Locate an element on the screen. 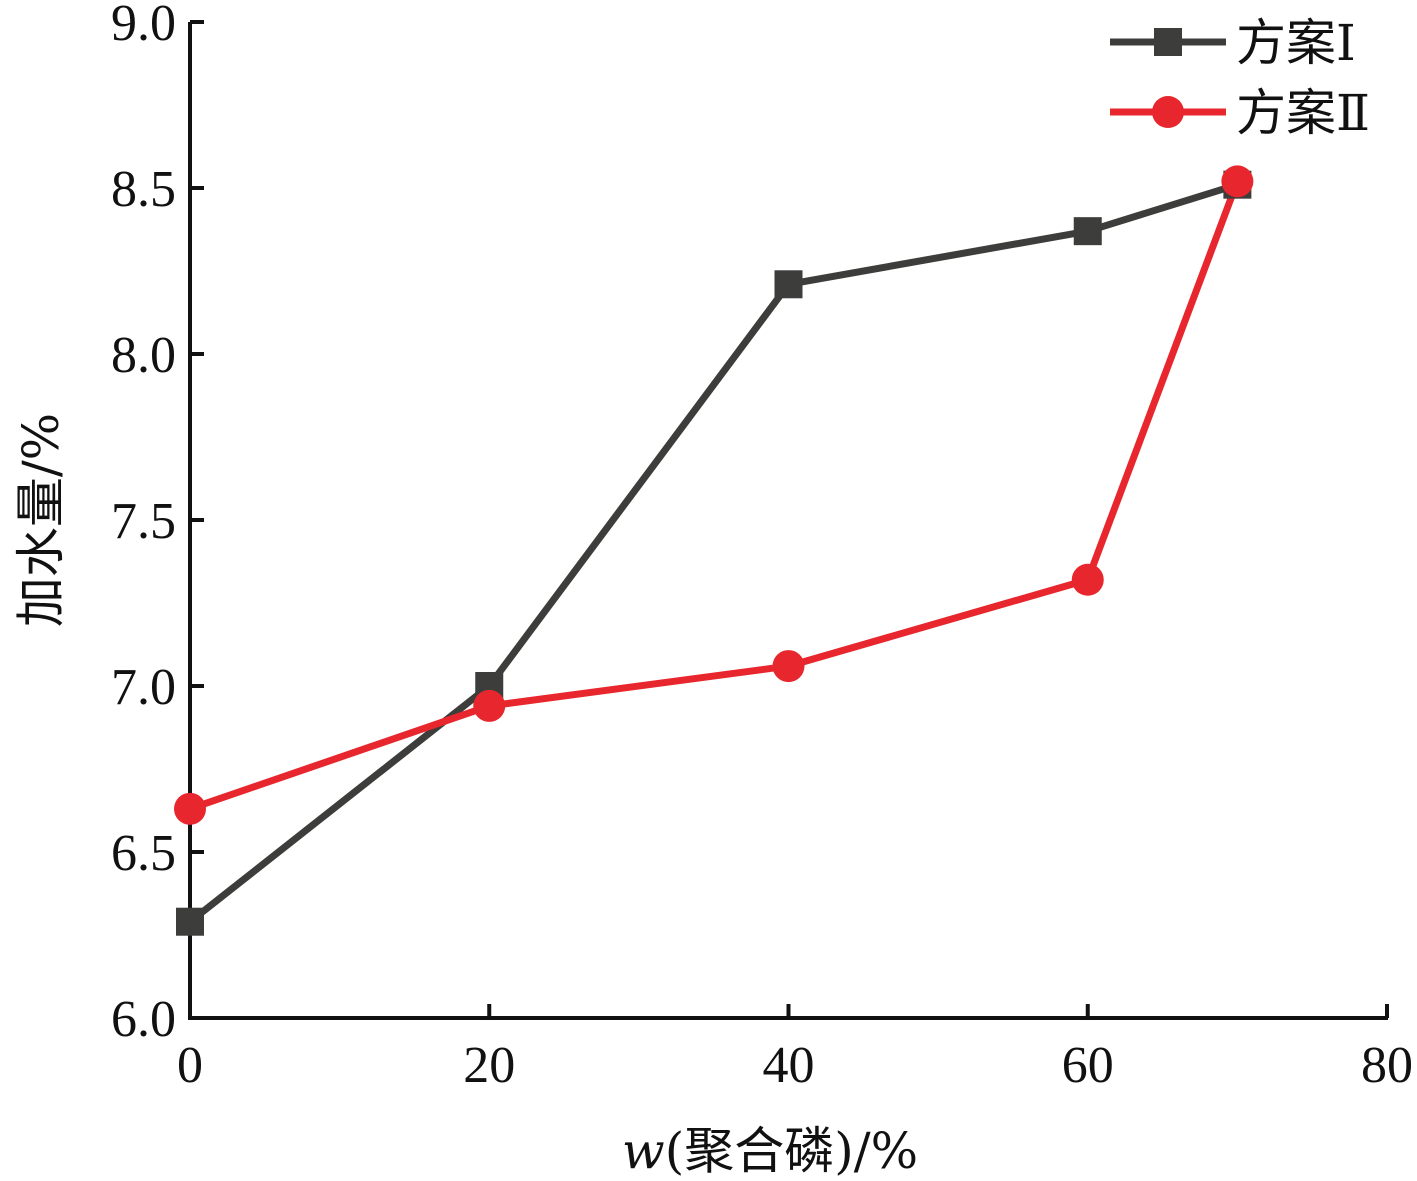 This screenshot has width=1417, height=1181. legend: 方案Ⅰ 方案Ⅱ is located at coordinates (1240, 78).